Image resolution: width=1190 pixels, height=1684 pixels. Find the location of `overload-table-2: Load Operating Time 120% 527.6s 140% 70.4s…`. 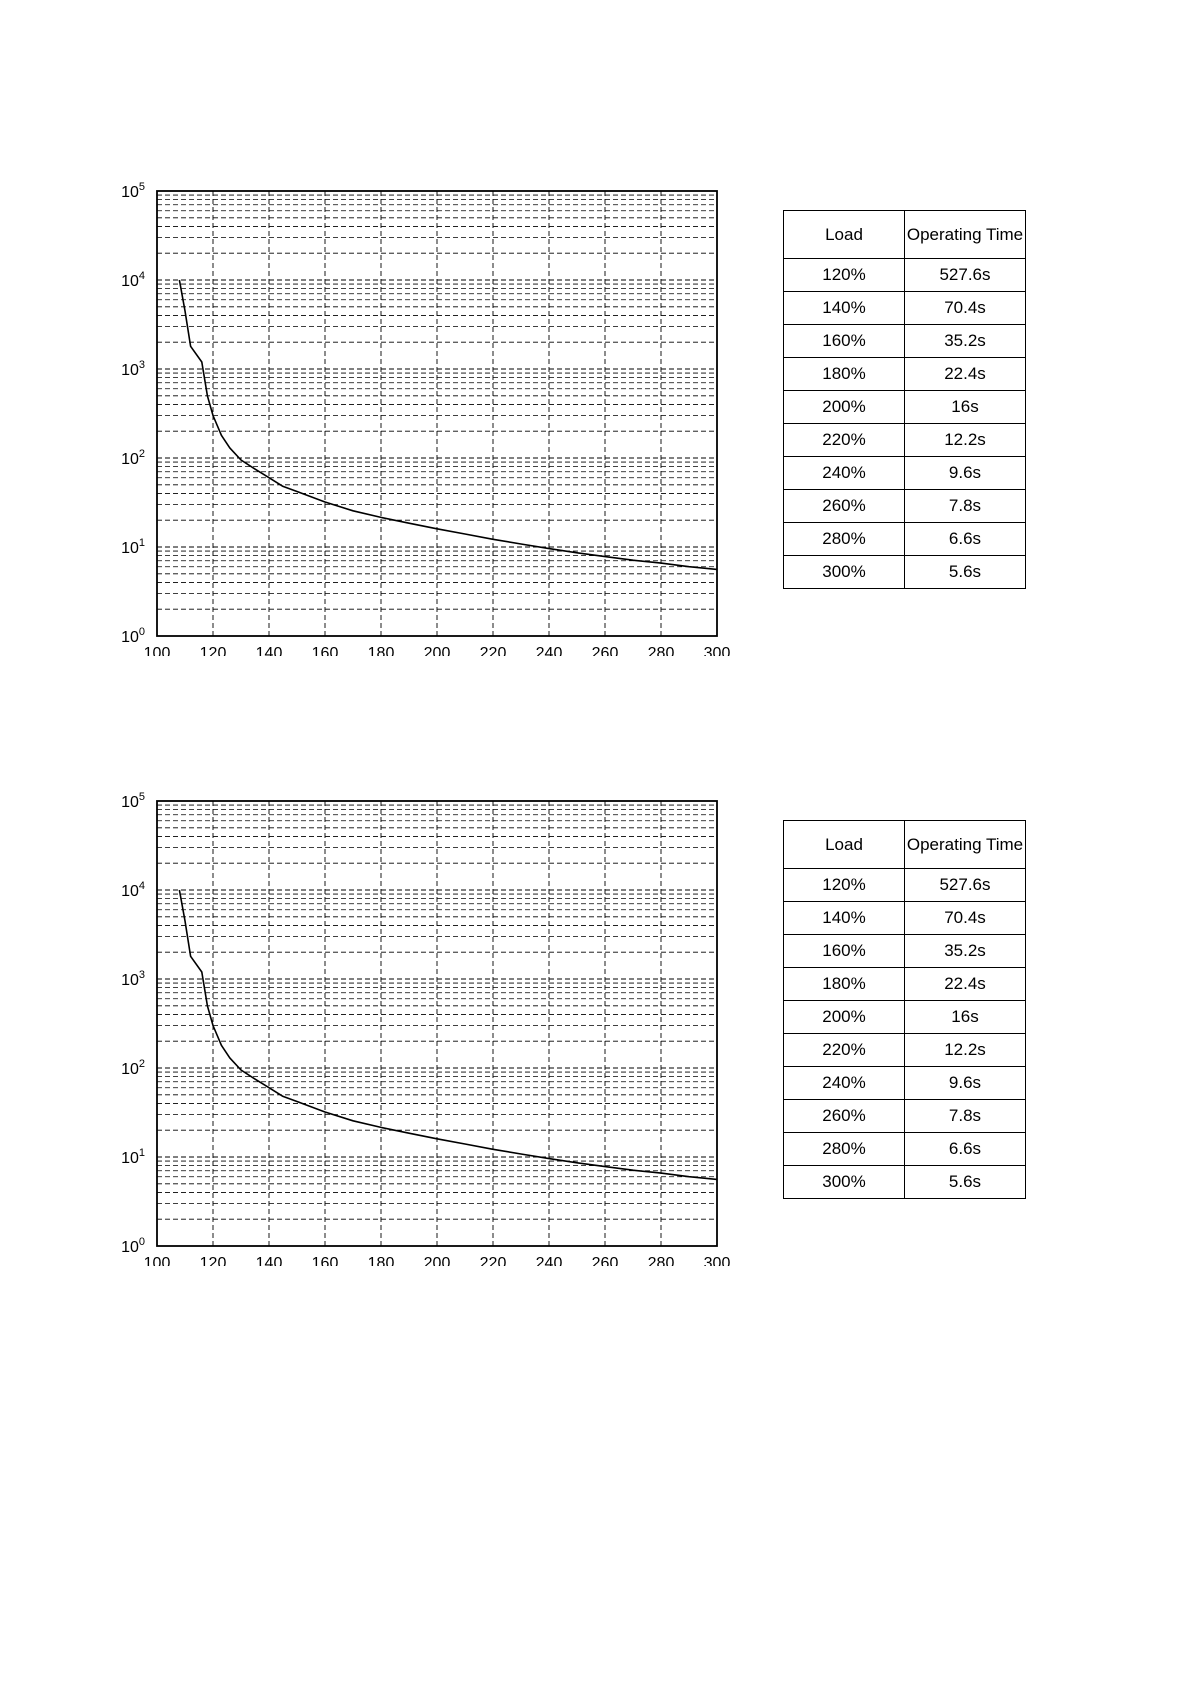

overload-table-2: Load Operating Time 120% 527.6s 140% 70.4s… is located at coordinates (904, 1009).